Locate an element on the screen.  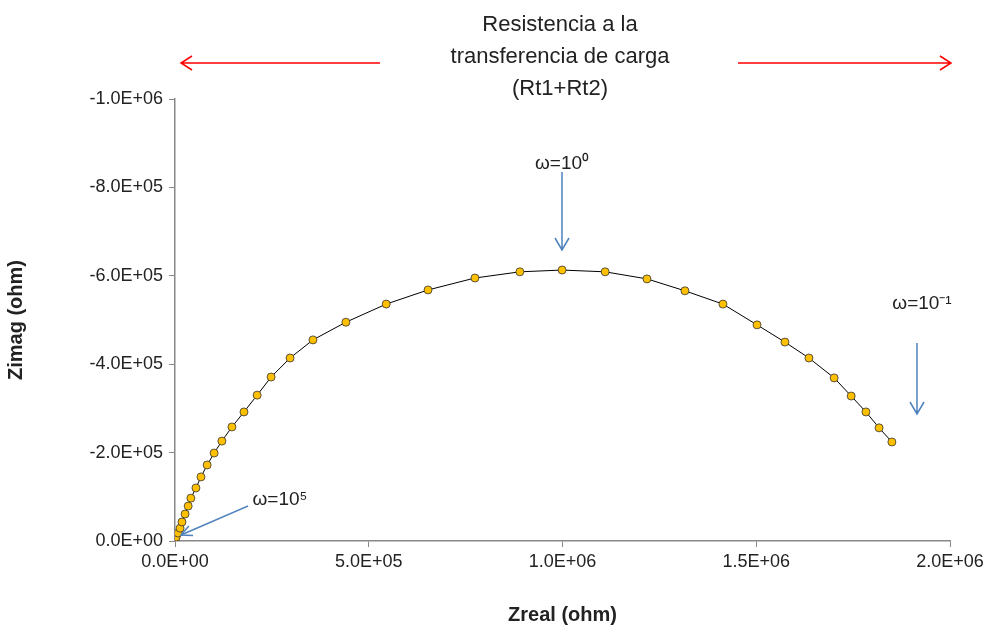
y-tick-label: -8.0E+05 is located at coordinates (126, 186).